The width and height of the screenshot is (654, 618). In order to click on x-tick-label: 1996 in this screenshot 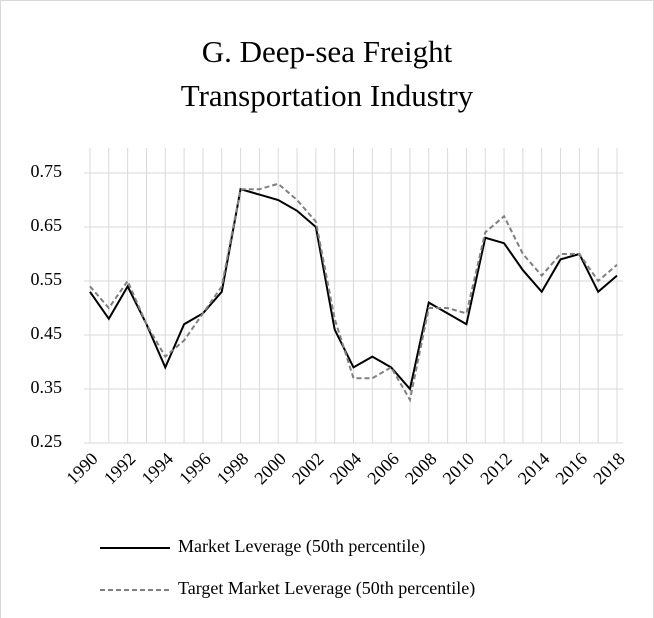, I will do `click(195, 469)`.